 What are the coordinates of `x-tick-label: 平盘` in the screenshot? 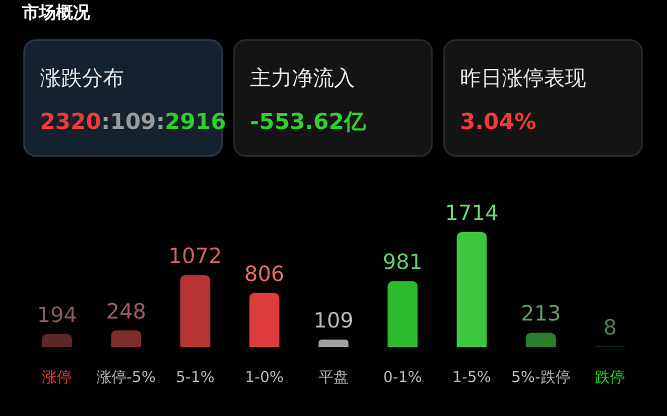 It's located at (333, 377).